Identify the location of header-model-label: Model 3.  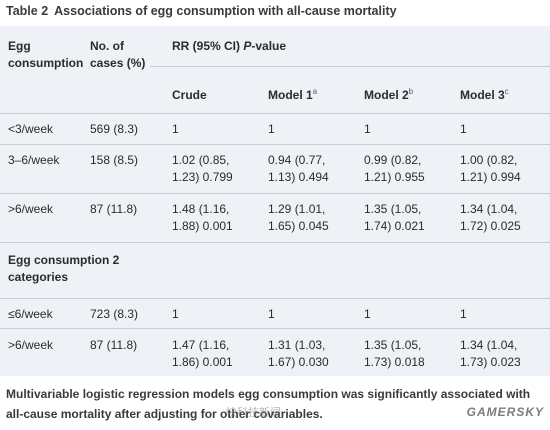
(482, 95).